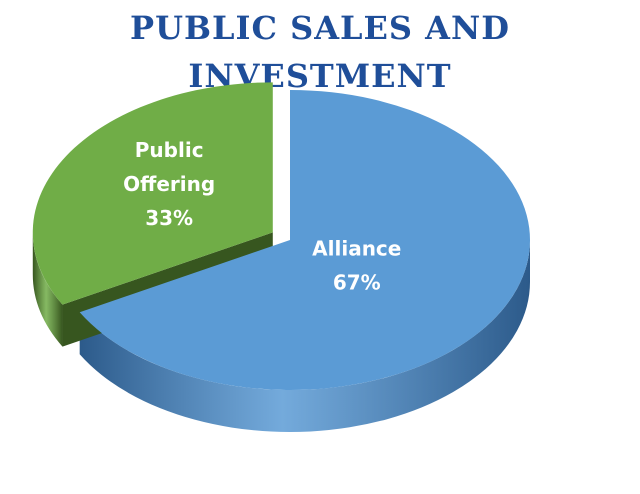 The image size is (640, 494). Describe the element at coordinates (356, 249) in the screenshot. I see `slice-name-label-alliance: Alliance` at that location.